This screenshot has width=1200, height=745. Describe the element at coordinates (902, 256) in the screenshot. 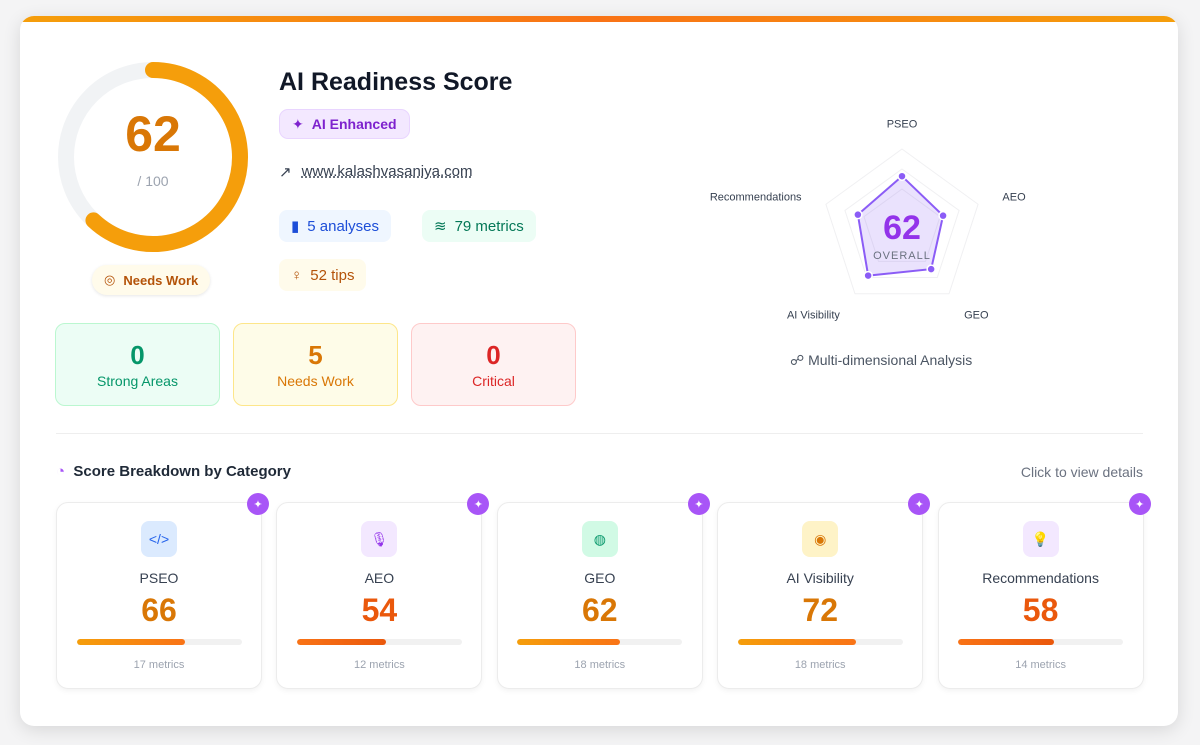

I see `radar-overall-label: OVERALL` at that location.